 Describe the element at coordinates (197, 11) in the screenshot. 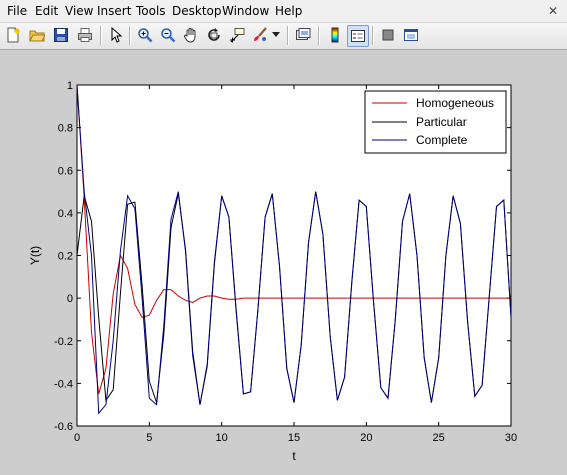

I see `menu-desktop: Desktop` at that location.